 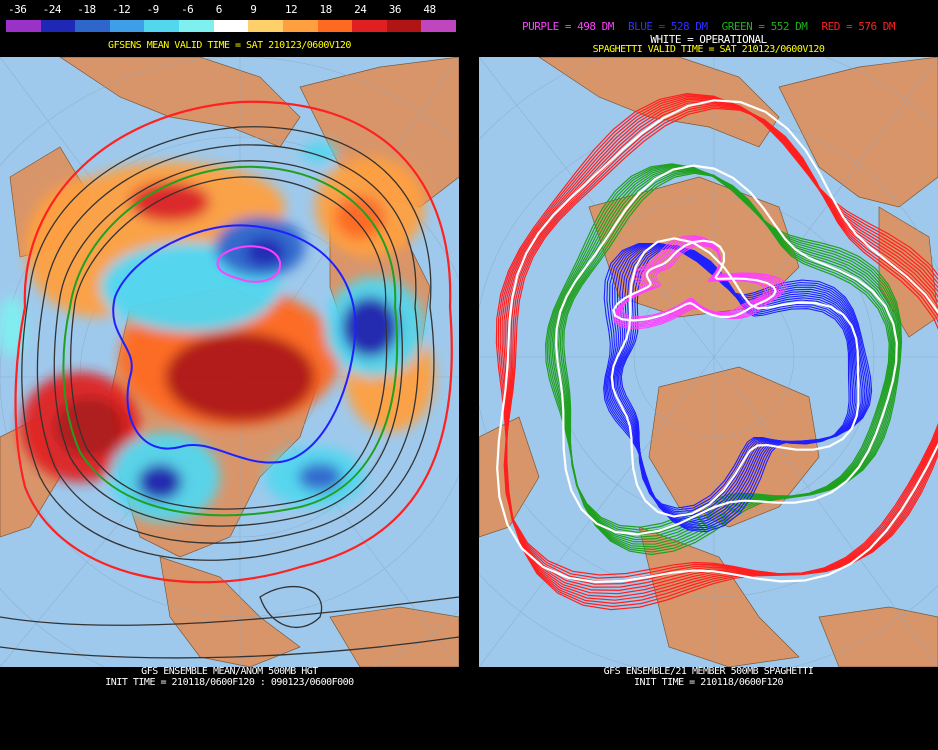 What do you see at coordinates (121, 9) in the screenshot?
I see `colorbar-label: -12` at bounding box center [121, 9].